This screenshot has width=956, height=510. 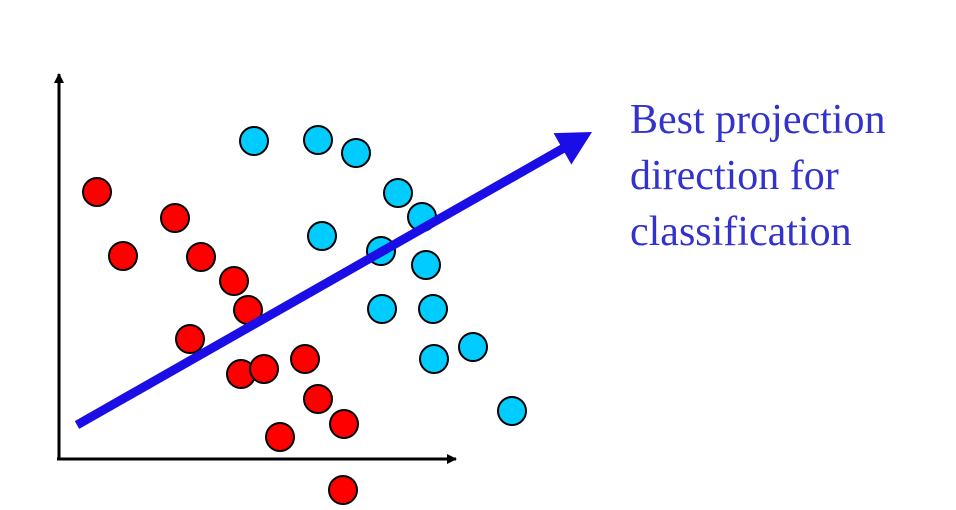 What do you see at coordinates (572, 148) in the screenshot?
I see `projection-arrow-head` at bounding box center [572, 148].